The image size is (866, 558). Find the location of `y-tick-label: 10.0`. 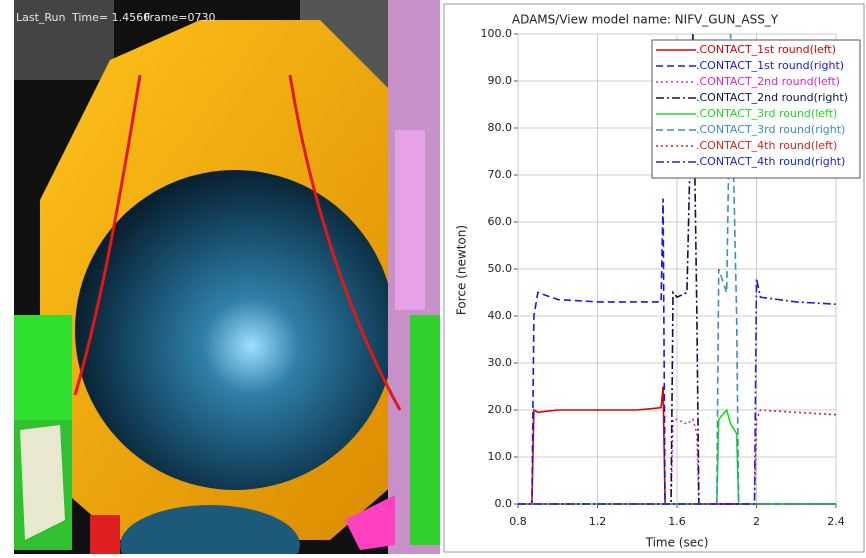

y-tick-label: 10.0 is located at coordinates (500, 456).